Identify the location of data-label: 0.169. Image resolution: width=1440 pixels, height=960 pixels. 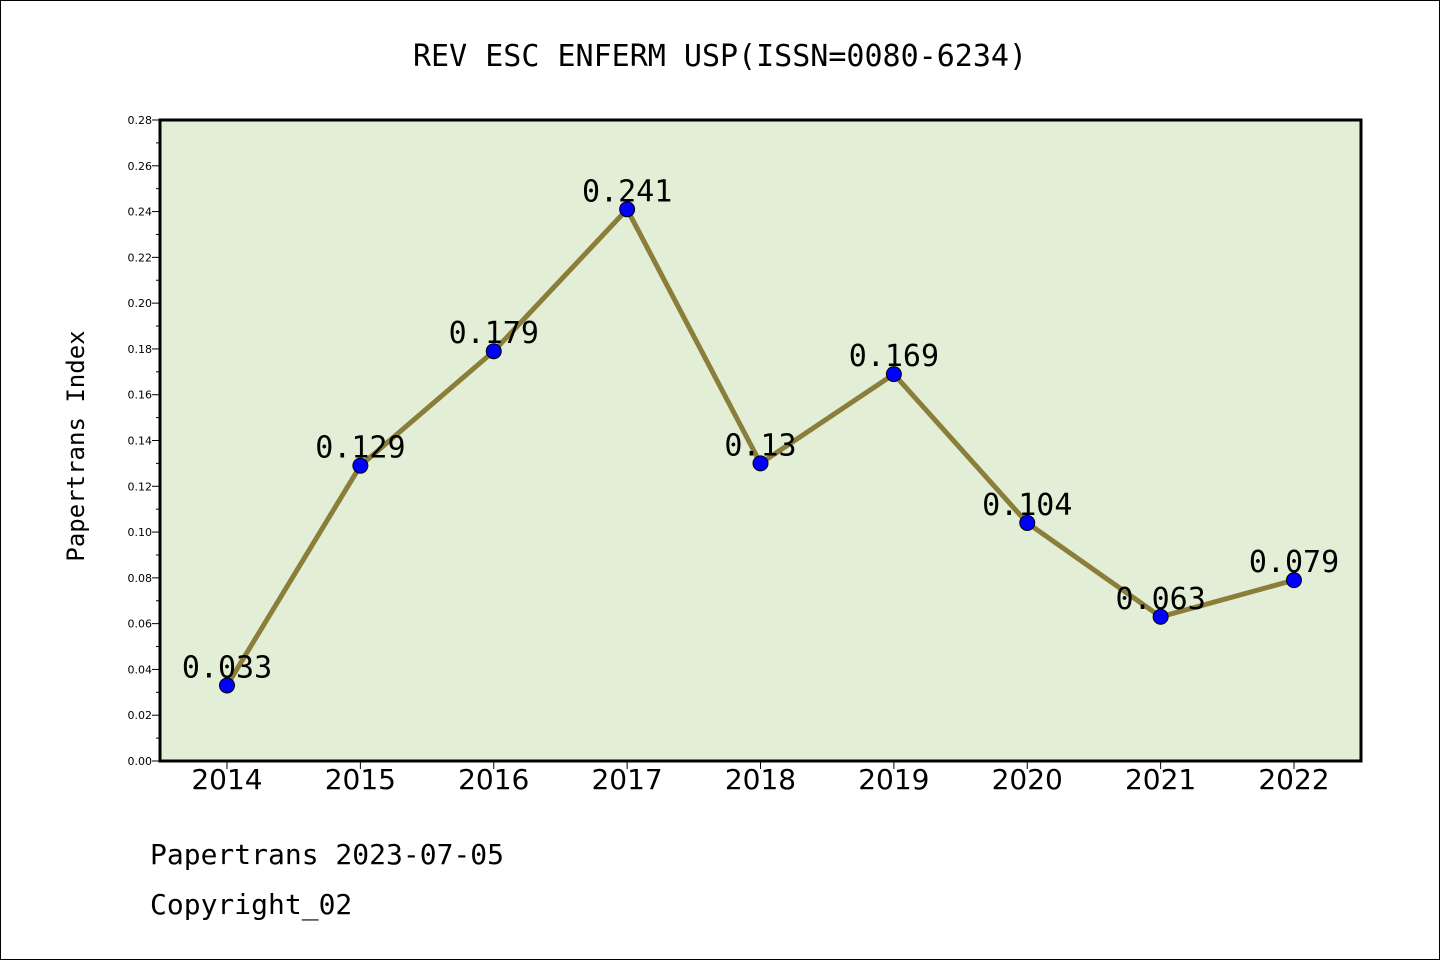
(894, 356).